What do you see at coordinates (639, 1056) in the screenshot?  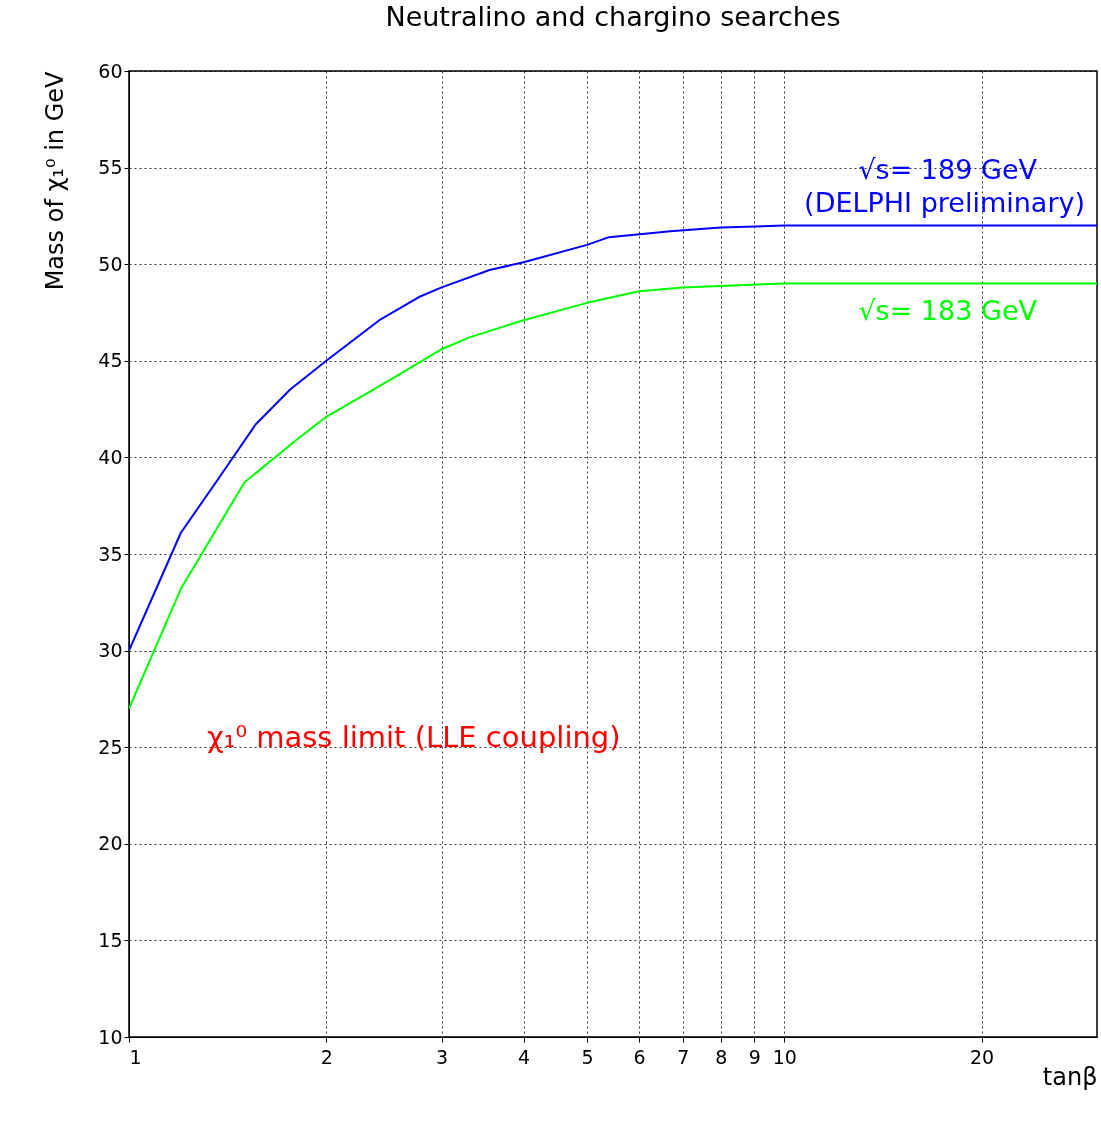 I see `x-tick-label: 6` at bounding box center [639, 1056].